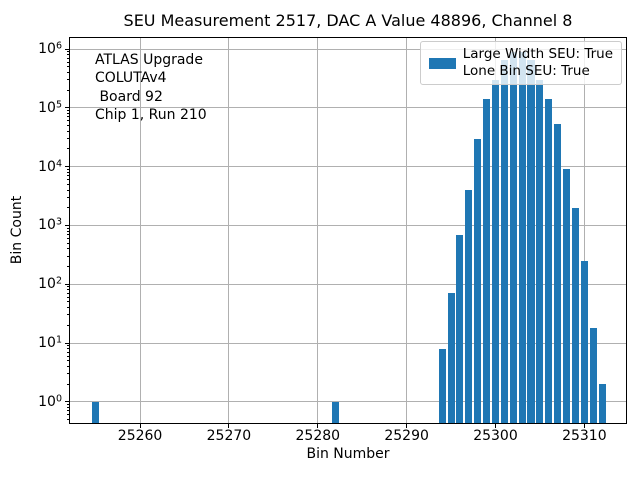  I want to click on x-tick-label: 25280, so click(318, 436).